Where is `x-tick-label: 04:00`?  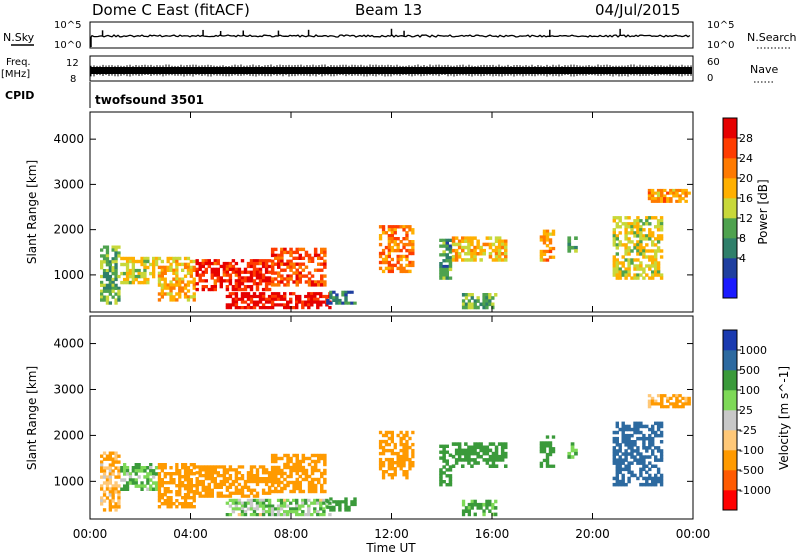 x-tick-label: 04:00 is located at coordinates (190, 534).